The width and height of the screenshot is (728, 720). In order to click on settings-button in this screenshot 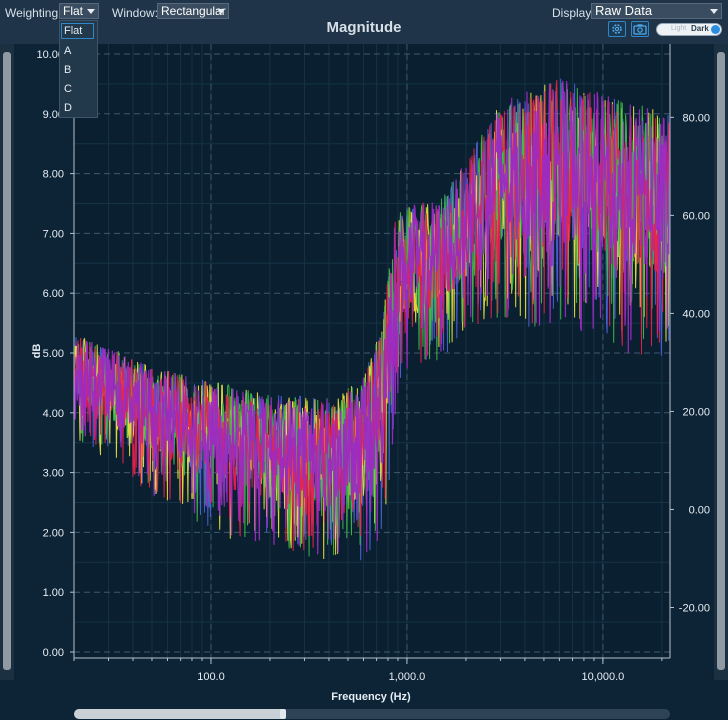, I will do `click(617, 29)`.